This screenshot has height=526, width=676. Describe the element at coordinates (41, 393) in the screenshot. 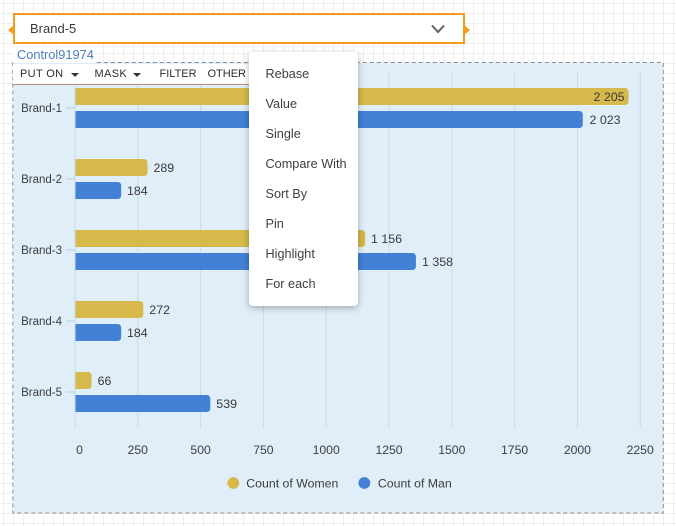

I see `svg-text: Brand-5` at that location.